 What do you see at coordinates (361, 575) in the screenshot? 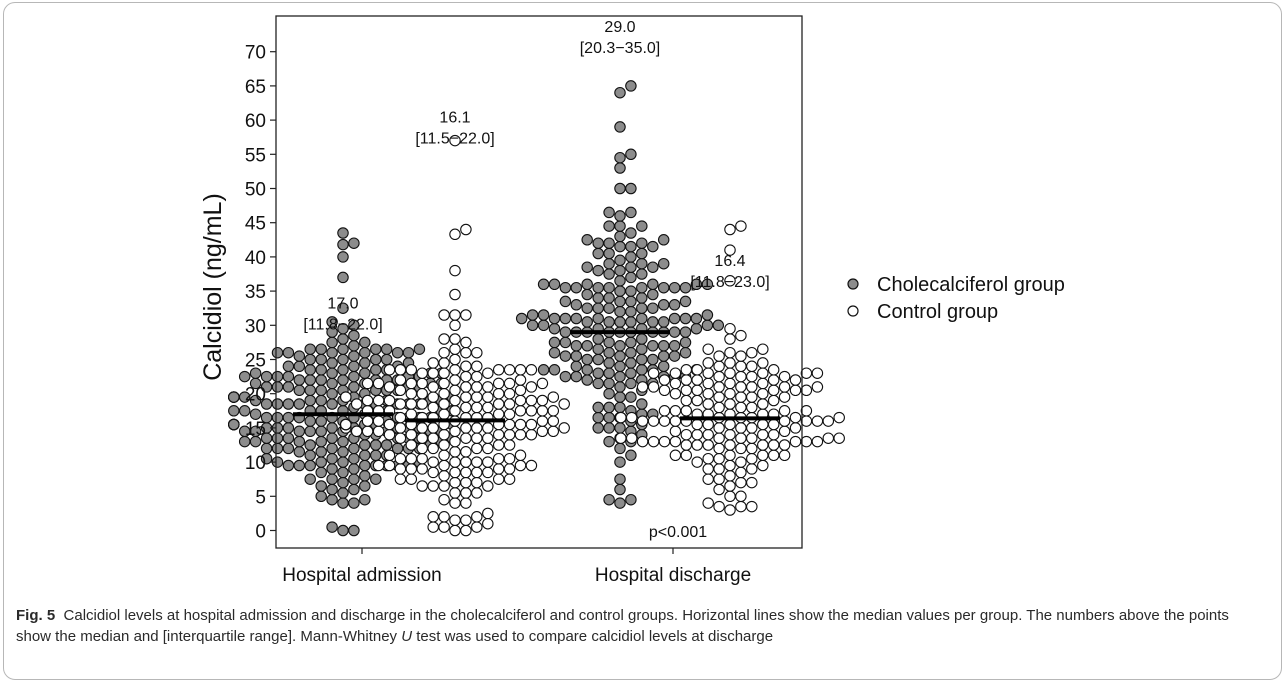
I see `x-tick-label: Hospital admission` at bounding box center [361, 575].